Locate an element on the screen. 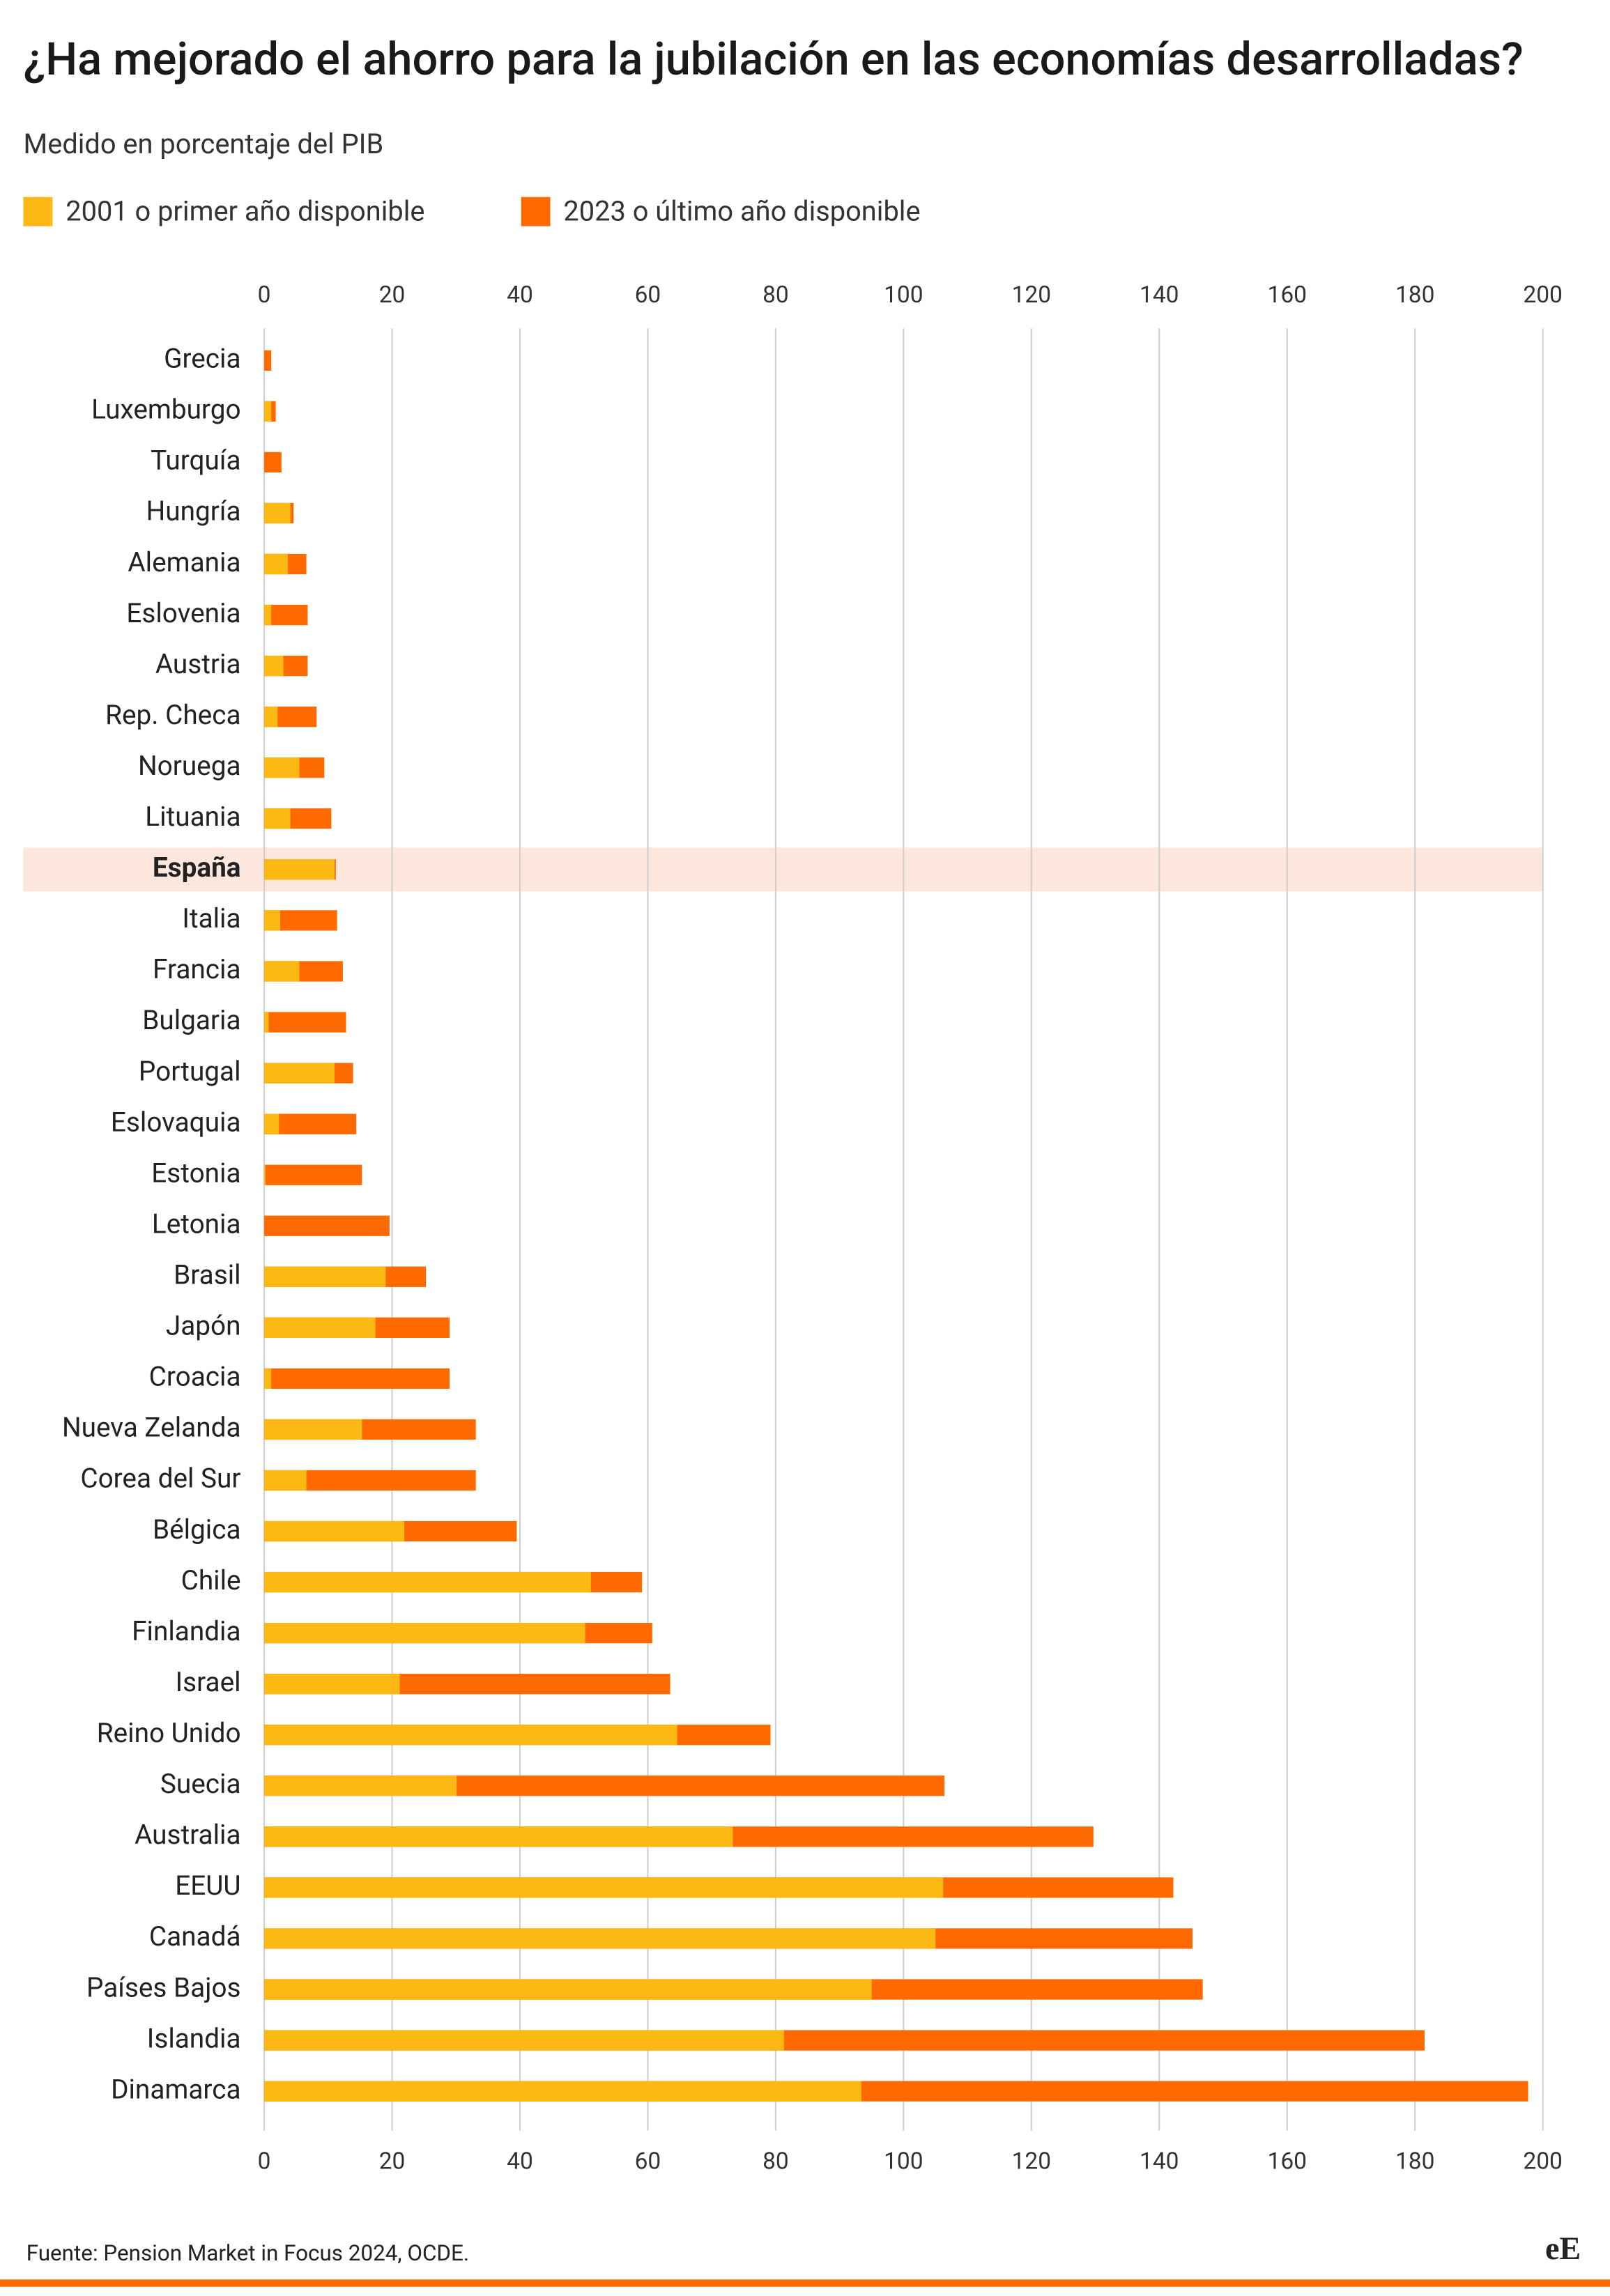 Image resolution: width=1610 pixels, height=2296 pixels. category-label: Chile is located at coordinates (211, 1580).